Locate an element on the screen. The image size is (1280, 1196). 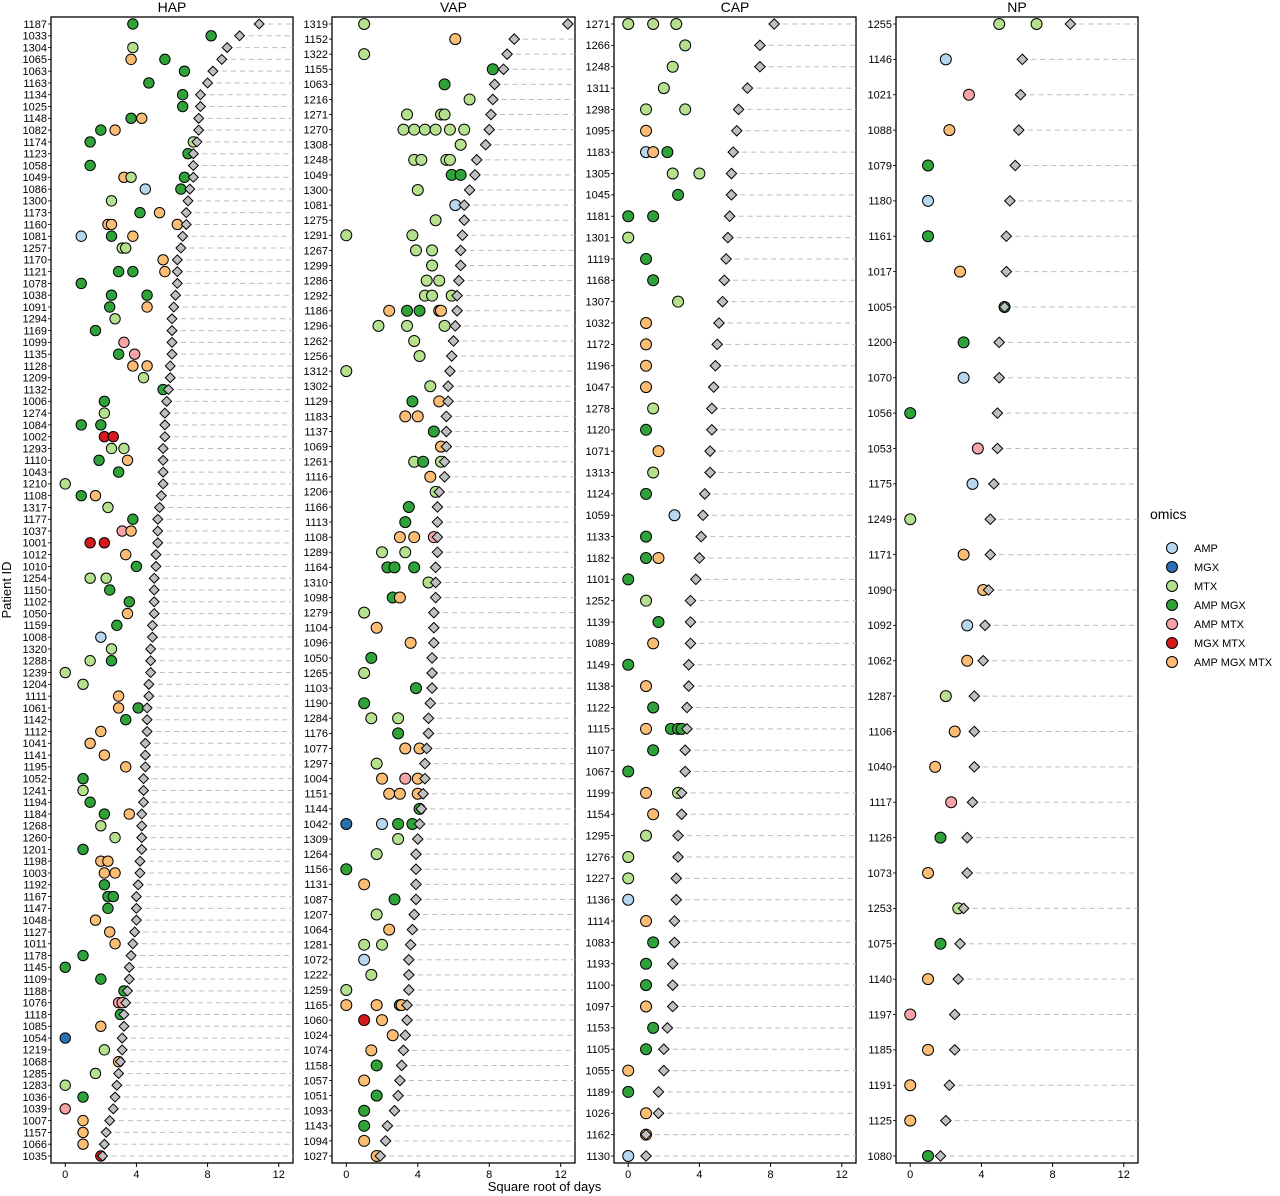
patient-id-label: 1152 is located at coordinates (316, 40).